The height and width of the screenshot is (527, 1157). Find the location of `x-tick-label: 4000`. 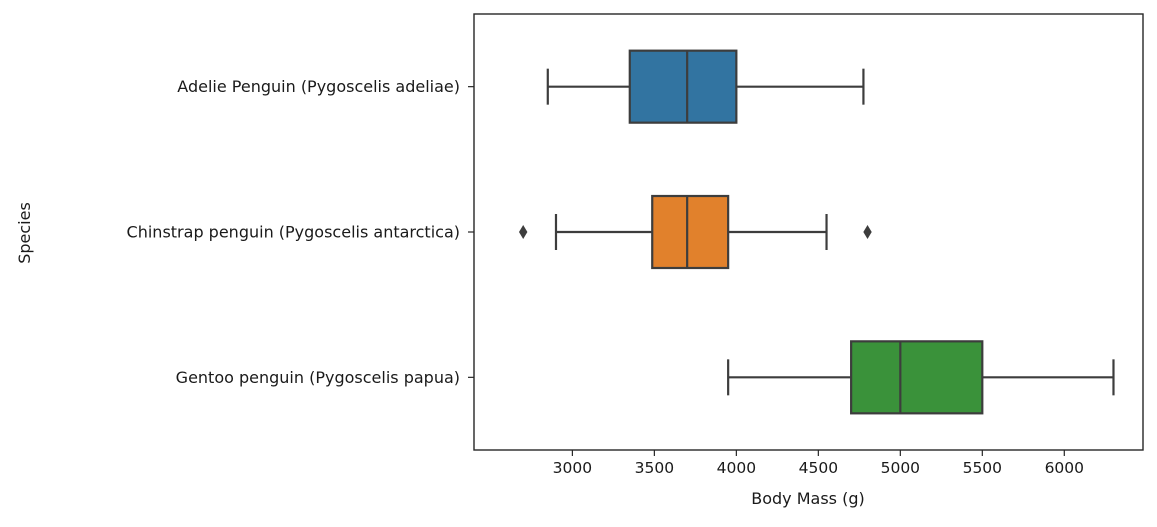

x-tick-label: 4000 is located at coordinates (736, 468).